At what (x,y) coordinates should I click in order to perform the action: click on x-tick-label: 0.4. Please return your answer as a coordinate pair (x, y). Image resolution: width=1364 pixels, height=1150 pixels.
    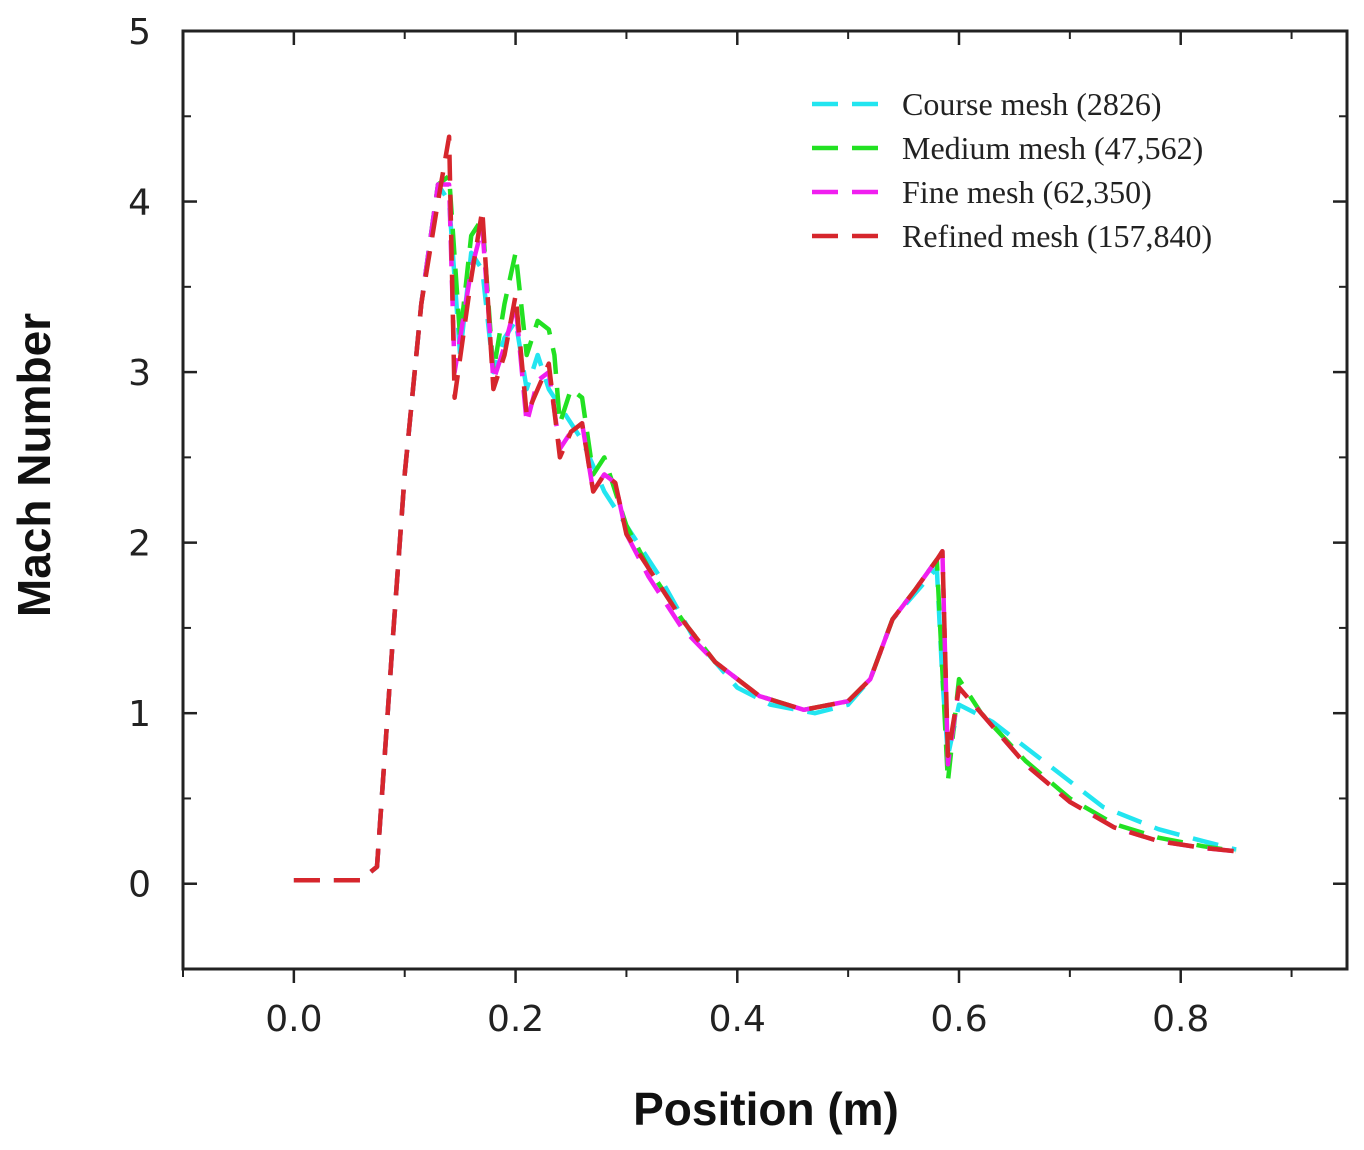
    Looking at the image, I should click on (737, 1019).